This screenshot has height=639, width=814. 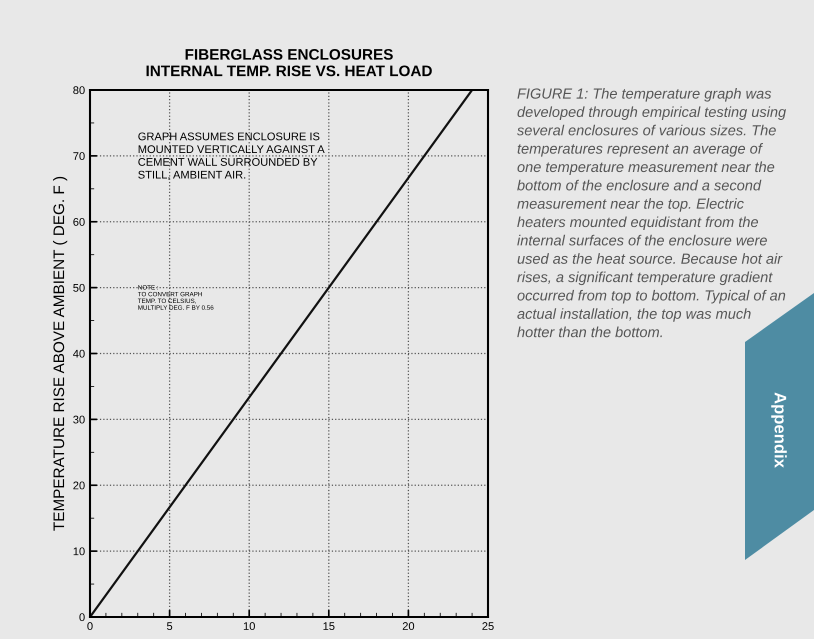 I want to click on y-tick-label: 70, so click(x=79, y=156).